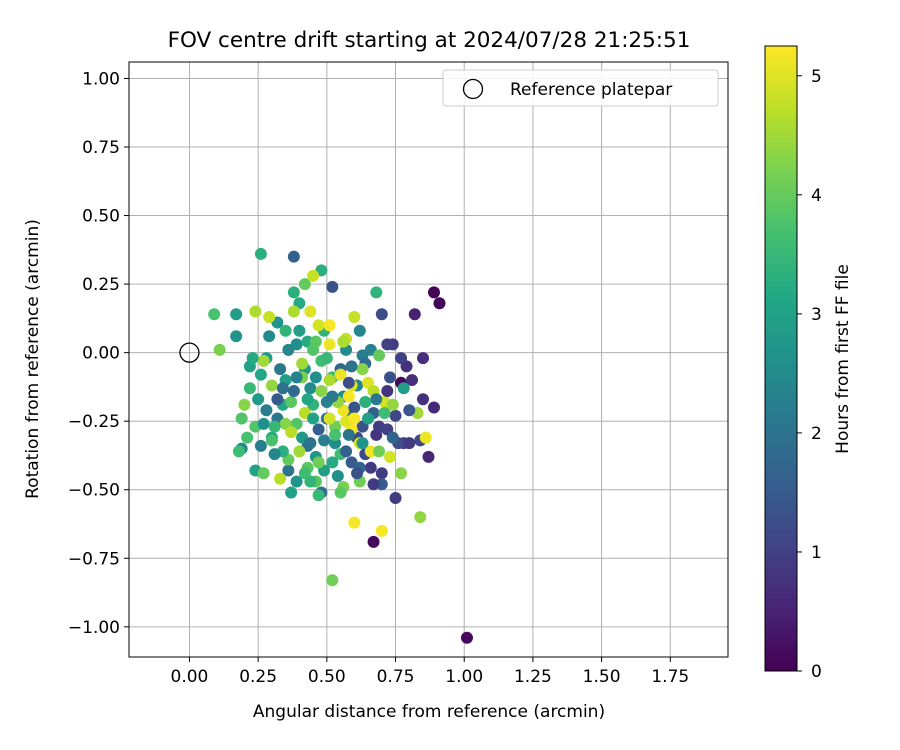 Image resolution: width=900 pixels, height=750 pixels. What do you see at coordinates (843, 359) in the screenshot?
I see `colorbar-label: Hours from first FF file` at bounding box center [843, 359].